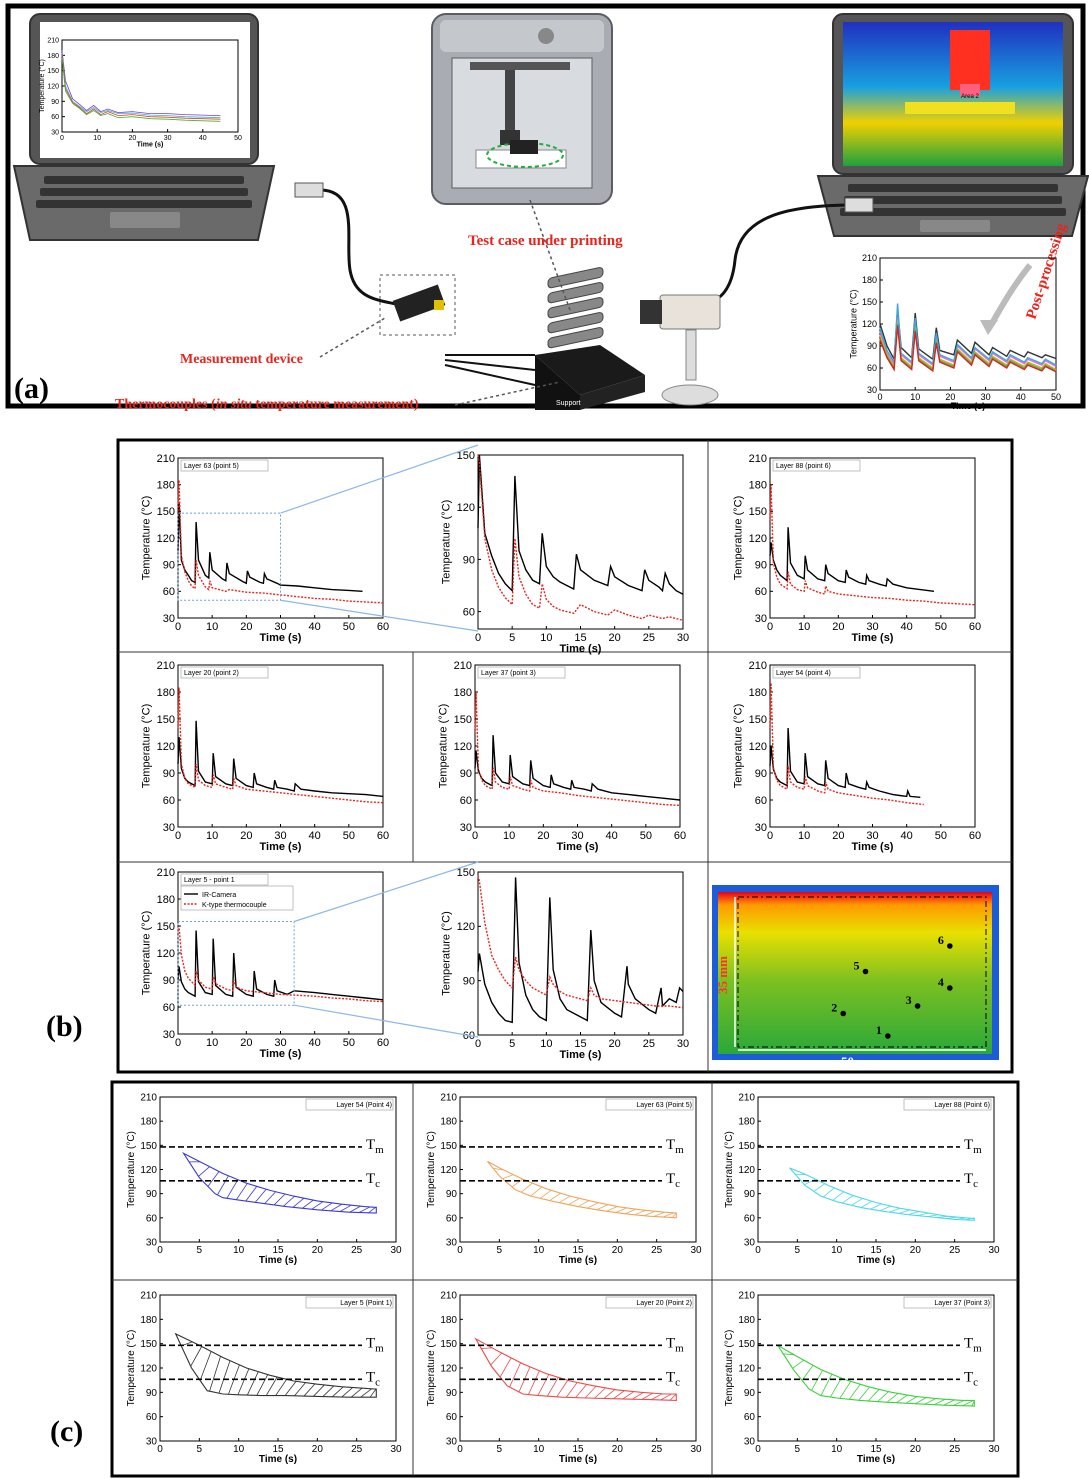  What do you see at coordinates (722, 975) in the screenshot?
I see `height-label: 35 mm` at bounding box center [722, 975].